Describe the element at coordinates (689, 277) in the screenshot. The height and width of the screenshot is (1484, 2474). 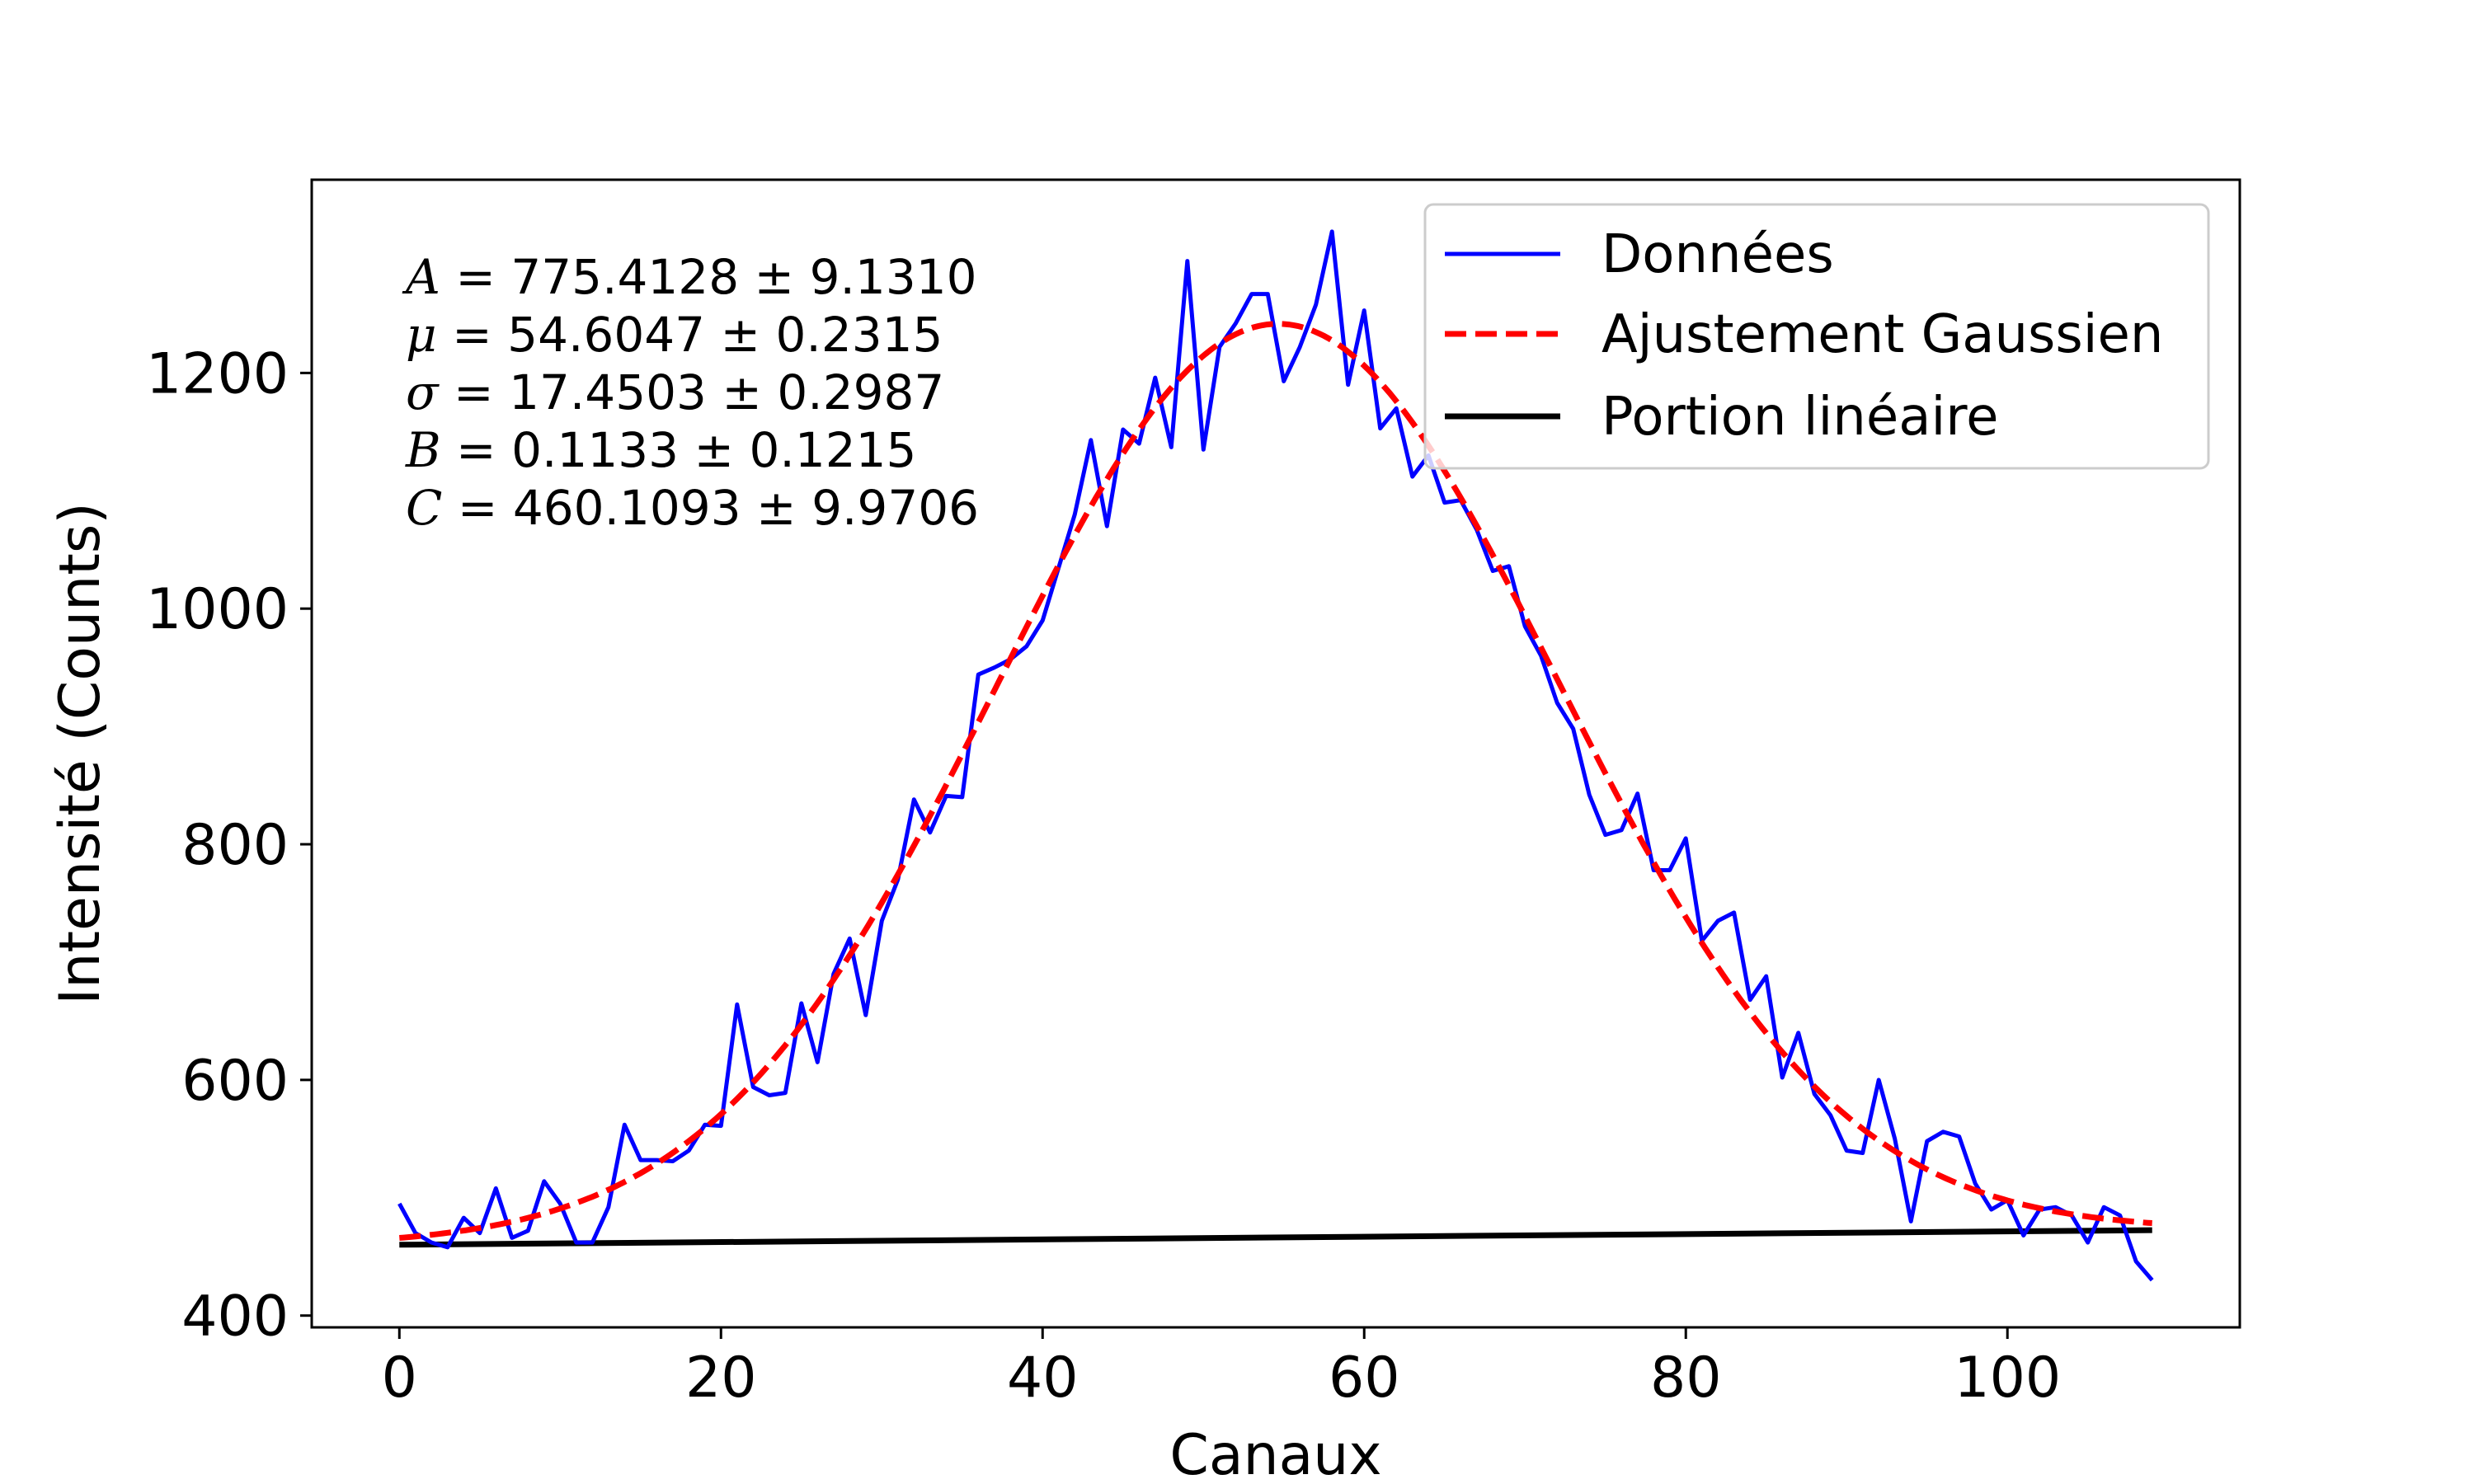
I see `fit-parameter-line: A = 775.4128 ± 9.1310` at that location.